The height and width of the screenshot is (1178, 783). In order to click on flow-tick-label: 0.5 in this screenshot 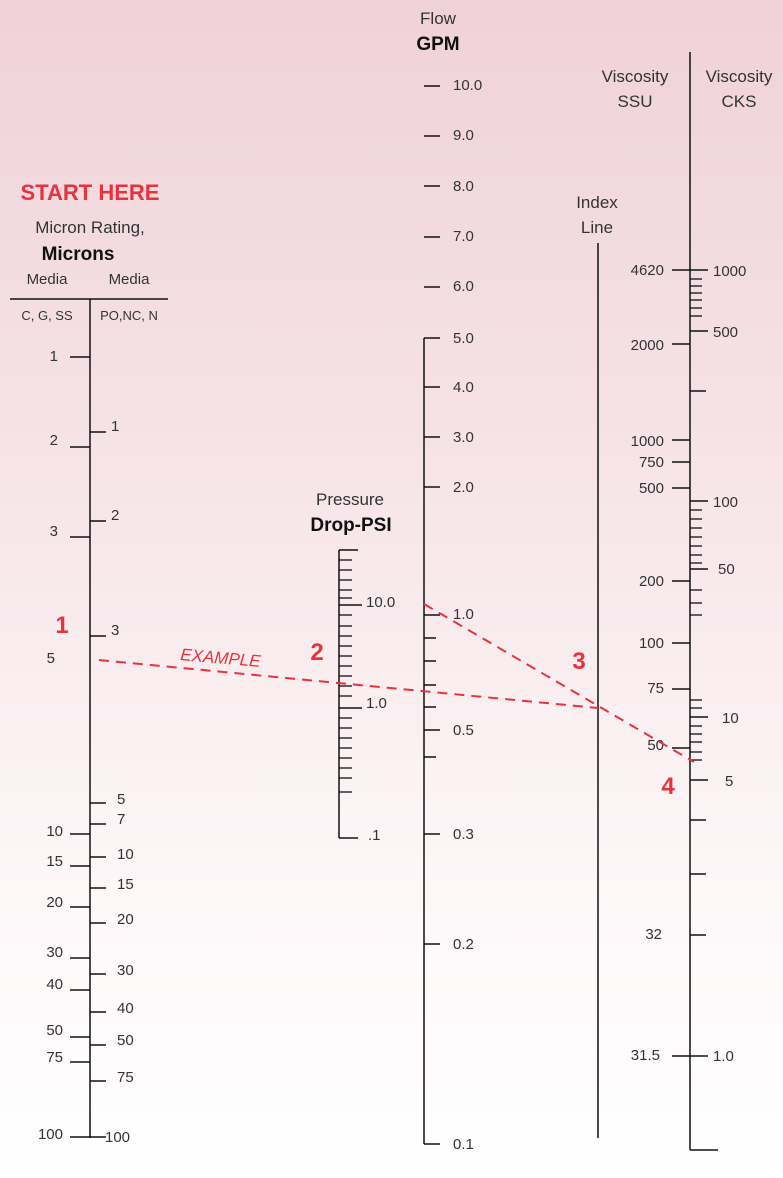, I will do `click(463, 730)`.